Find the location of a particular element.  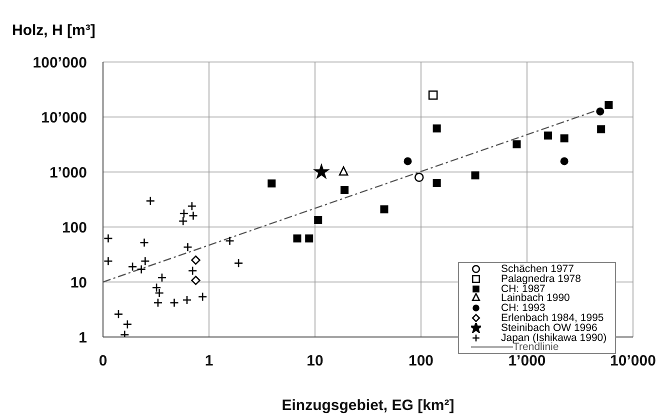

legend-label: Lainbach 1990 is located at coordinates (535, 298).